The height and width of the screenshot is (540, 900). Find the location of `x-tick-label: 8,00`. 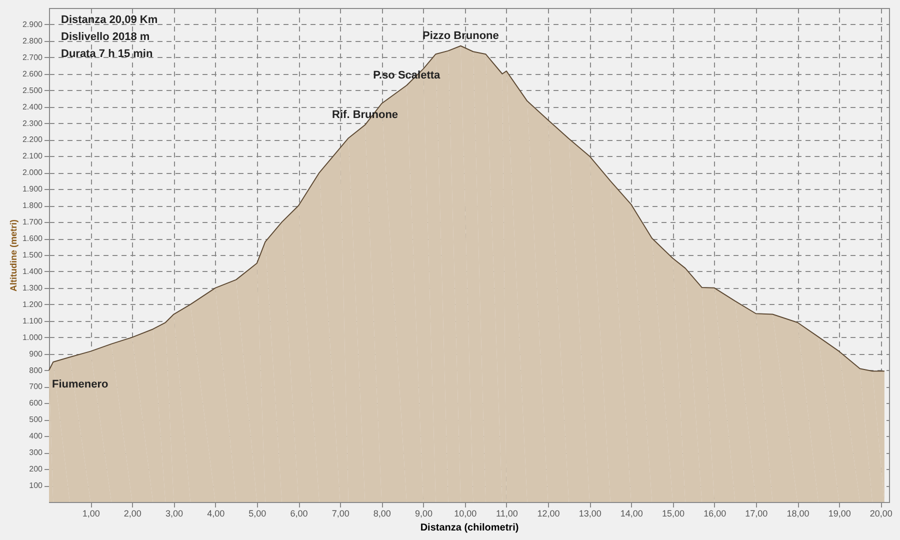

x-tick-label: 8,00 is located at coordinates (382, 513).